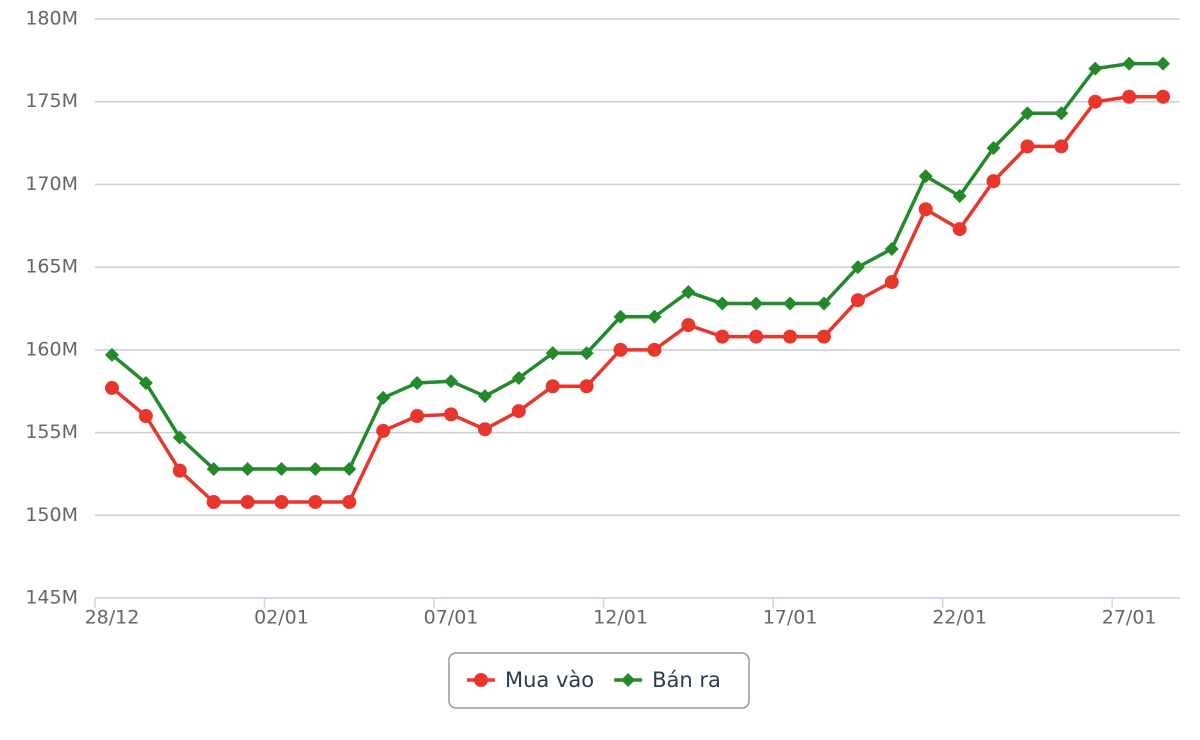 The width and height of the screenshot is (1200, 740). Describe the element at coordinates (790, 618) in the screenshot. I see `x-tick-label: 17/01` at that location.